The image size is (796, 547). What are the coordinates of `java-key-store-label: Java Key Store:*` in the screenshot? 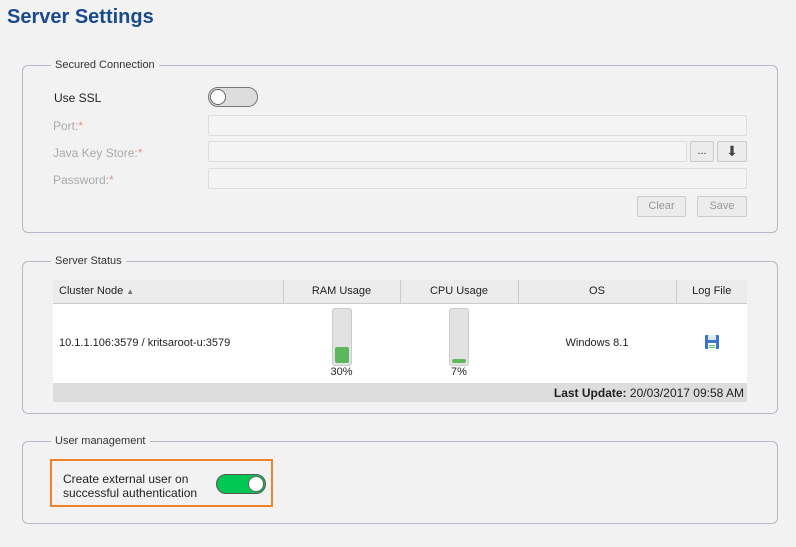 It's located at (98, 153).